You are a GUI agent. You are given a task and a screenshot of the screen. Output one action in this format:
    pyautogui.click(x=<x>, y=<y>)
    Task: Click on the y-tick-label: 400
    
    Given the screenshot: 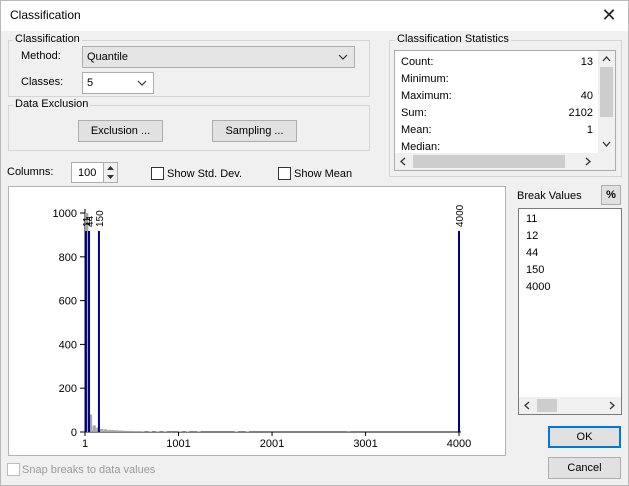 What is the action you would take?
    pyautogui.click(x=68, y=345)
    